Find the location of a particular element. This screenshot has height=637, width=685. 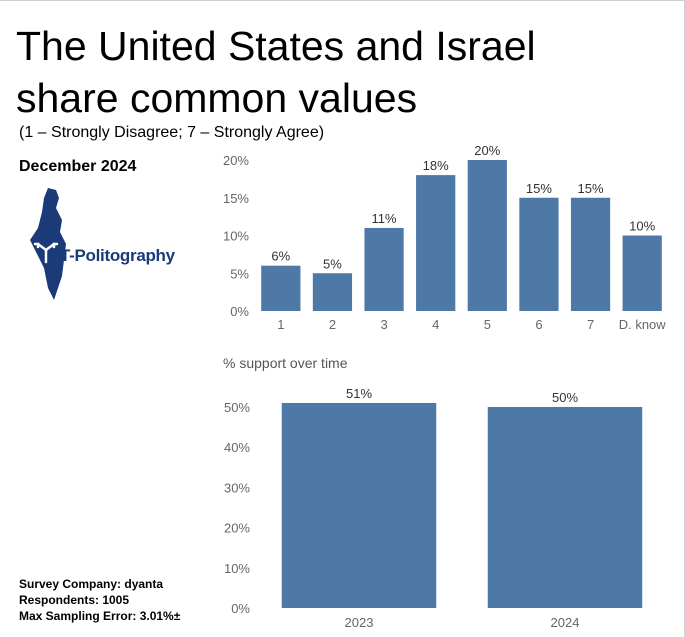

chart1-ytick-label: 10% is located at coordinates (236, 236).